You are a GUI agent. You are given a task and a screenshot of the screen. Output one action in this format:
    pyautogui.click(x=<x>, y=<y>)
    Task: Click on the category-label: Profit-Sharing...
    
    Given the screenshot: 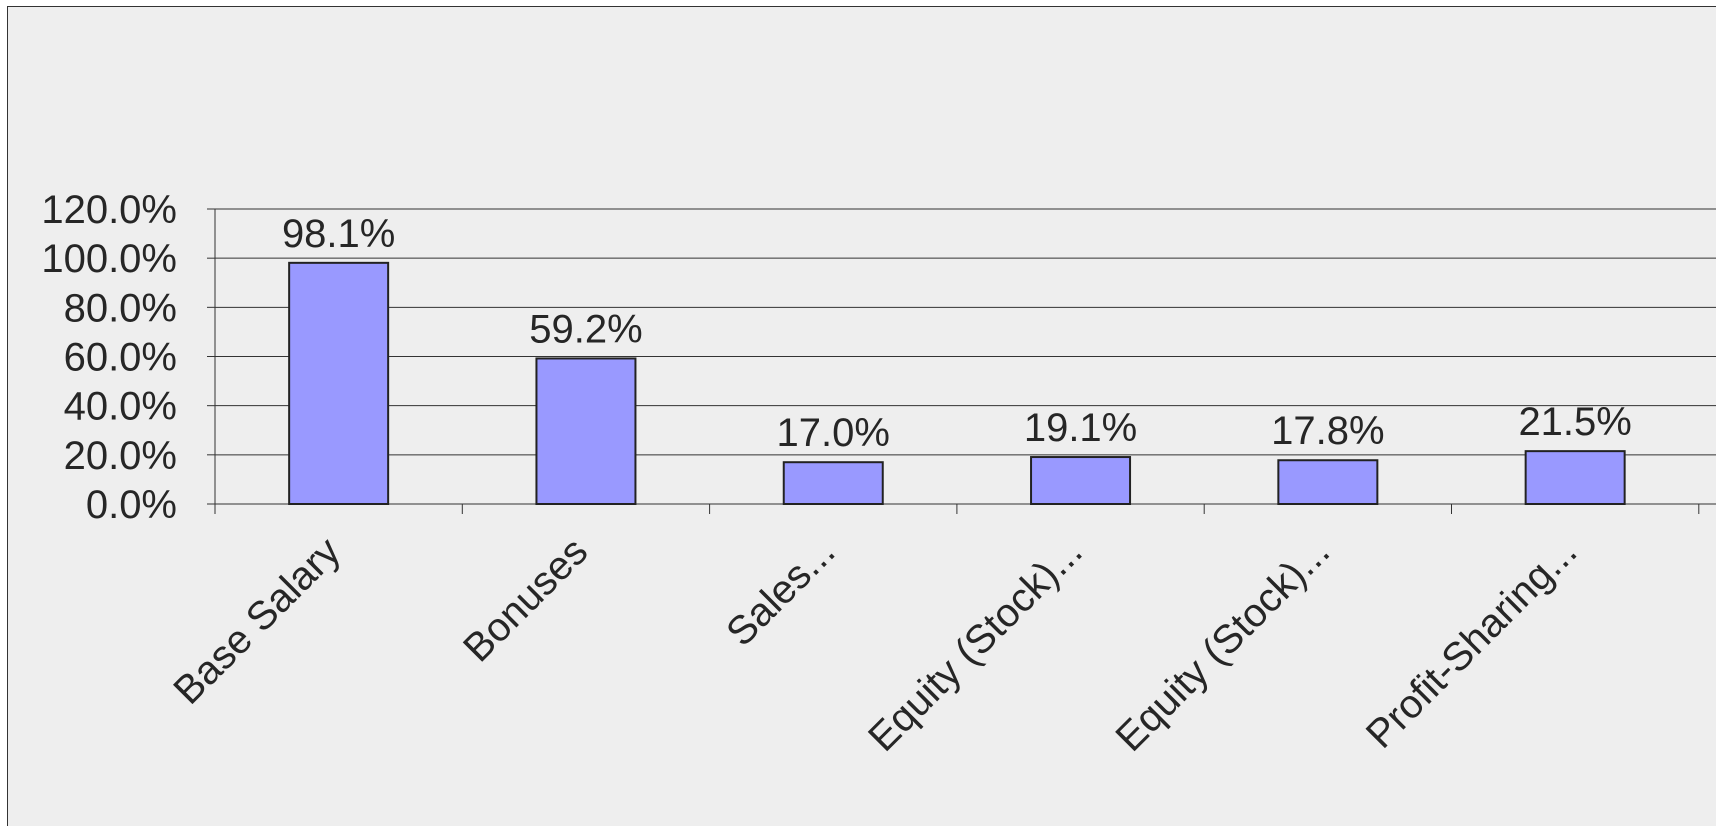 What is the action you would take?
    pyautogui.click(x=1472, y=643)
    